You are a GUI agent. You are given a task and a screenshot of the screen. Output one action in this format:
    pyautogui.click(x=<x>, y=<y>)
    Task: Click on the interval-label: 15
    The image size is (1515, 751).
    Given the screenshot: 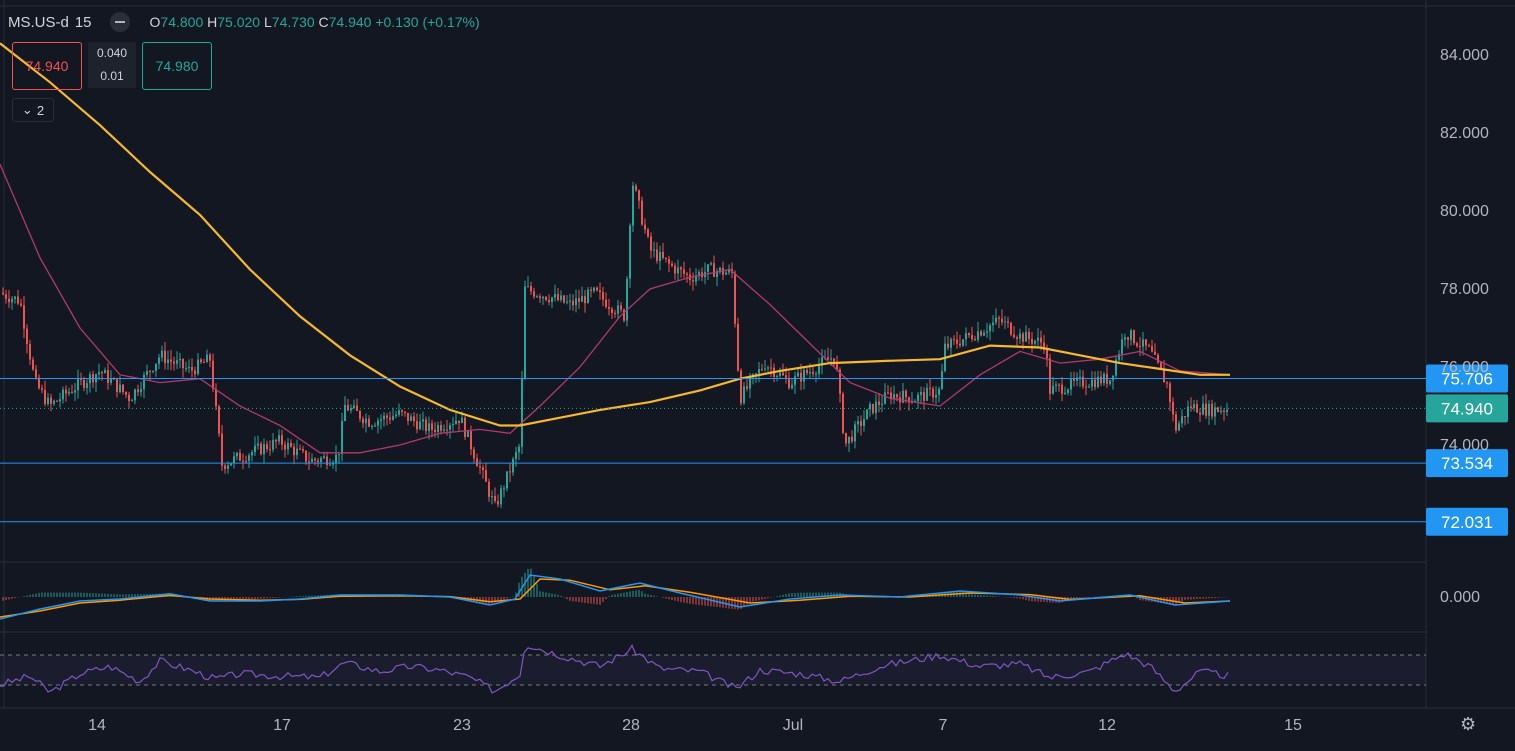 What is the action you would take?
    pyautogui.click(x=83, y=22)
    